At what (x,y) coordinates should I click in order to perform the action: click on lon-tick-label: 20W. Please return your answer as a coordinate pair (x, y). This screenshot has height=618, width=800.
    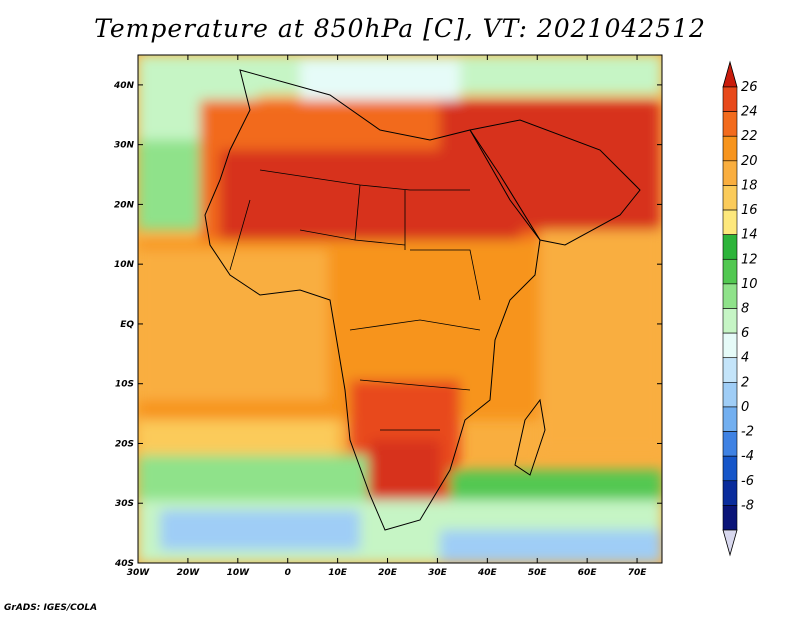
    Looking at the image, I should click on (189, 573).